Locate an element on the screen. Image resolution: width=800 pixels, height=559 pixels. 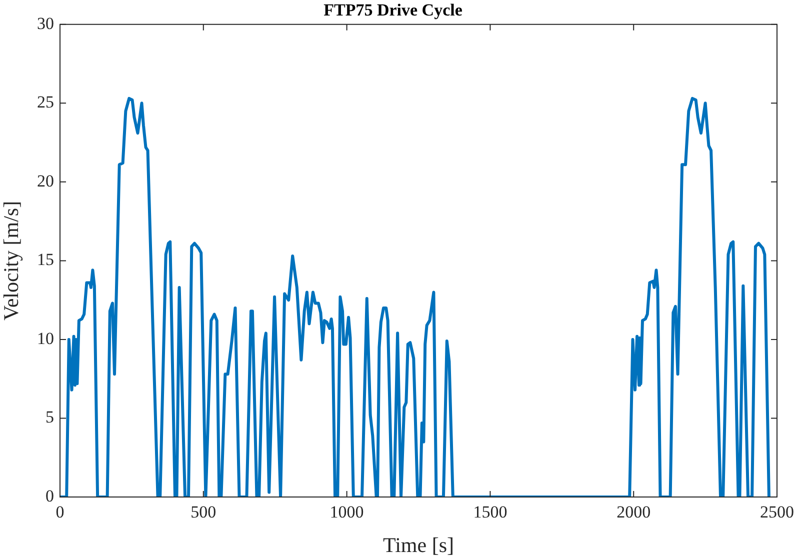
x-tick-label: 500 is located at coordinates (203, 512).